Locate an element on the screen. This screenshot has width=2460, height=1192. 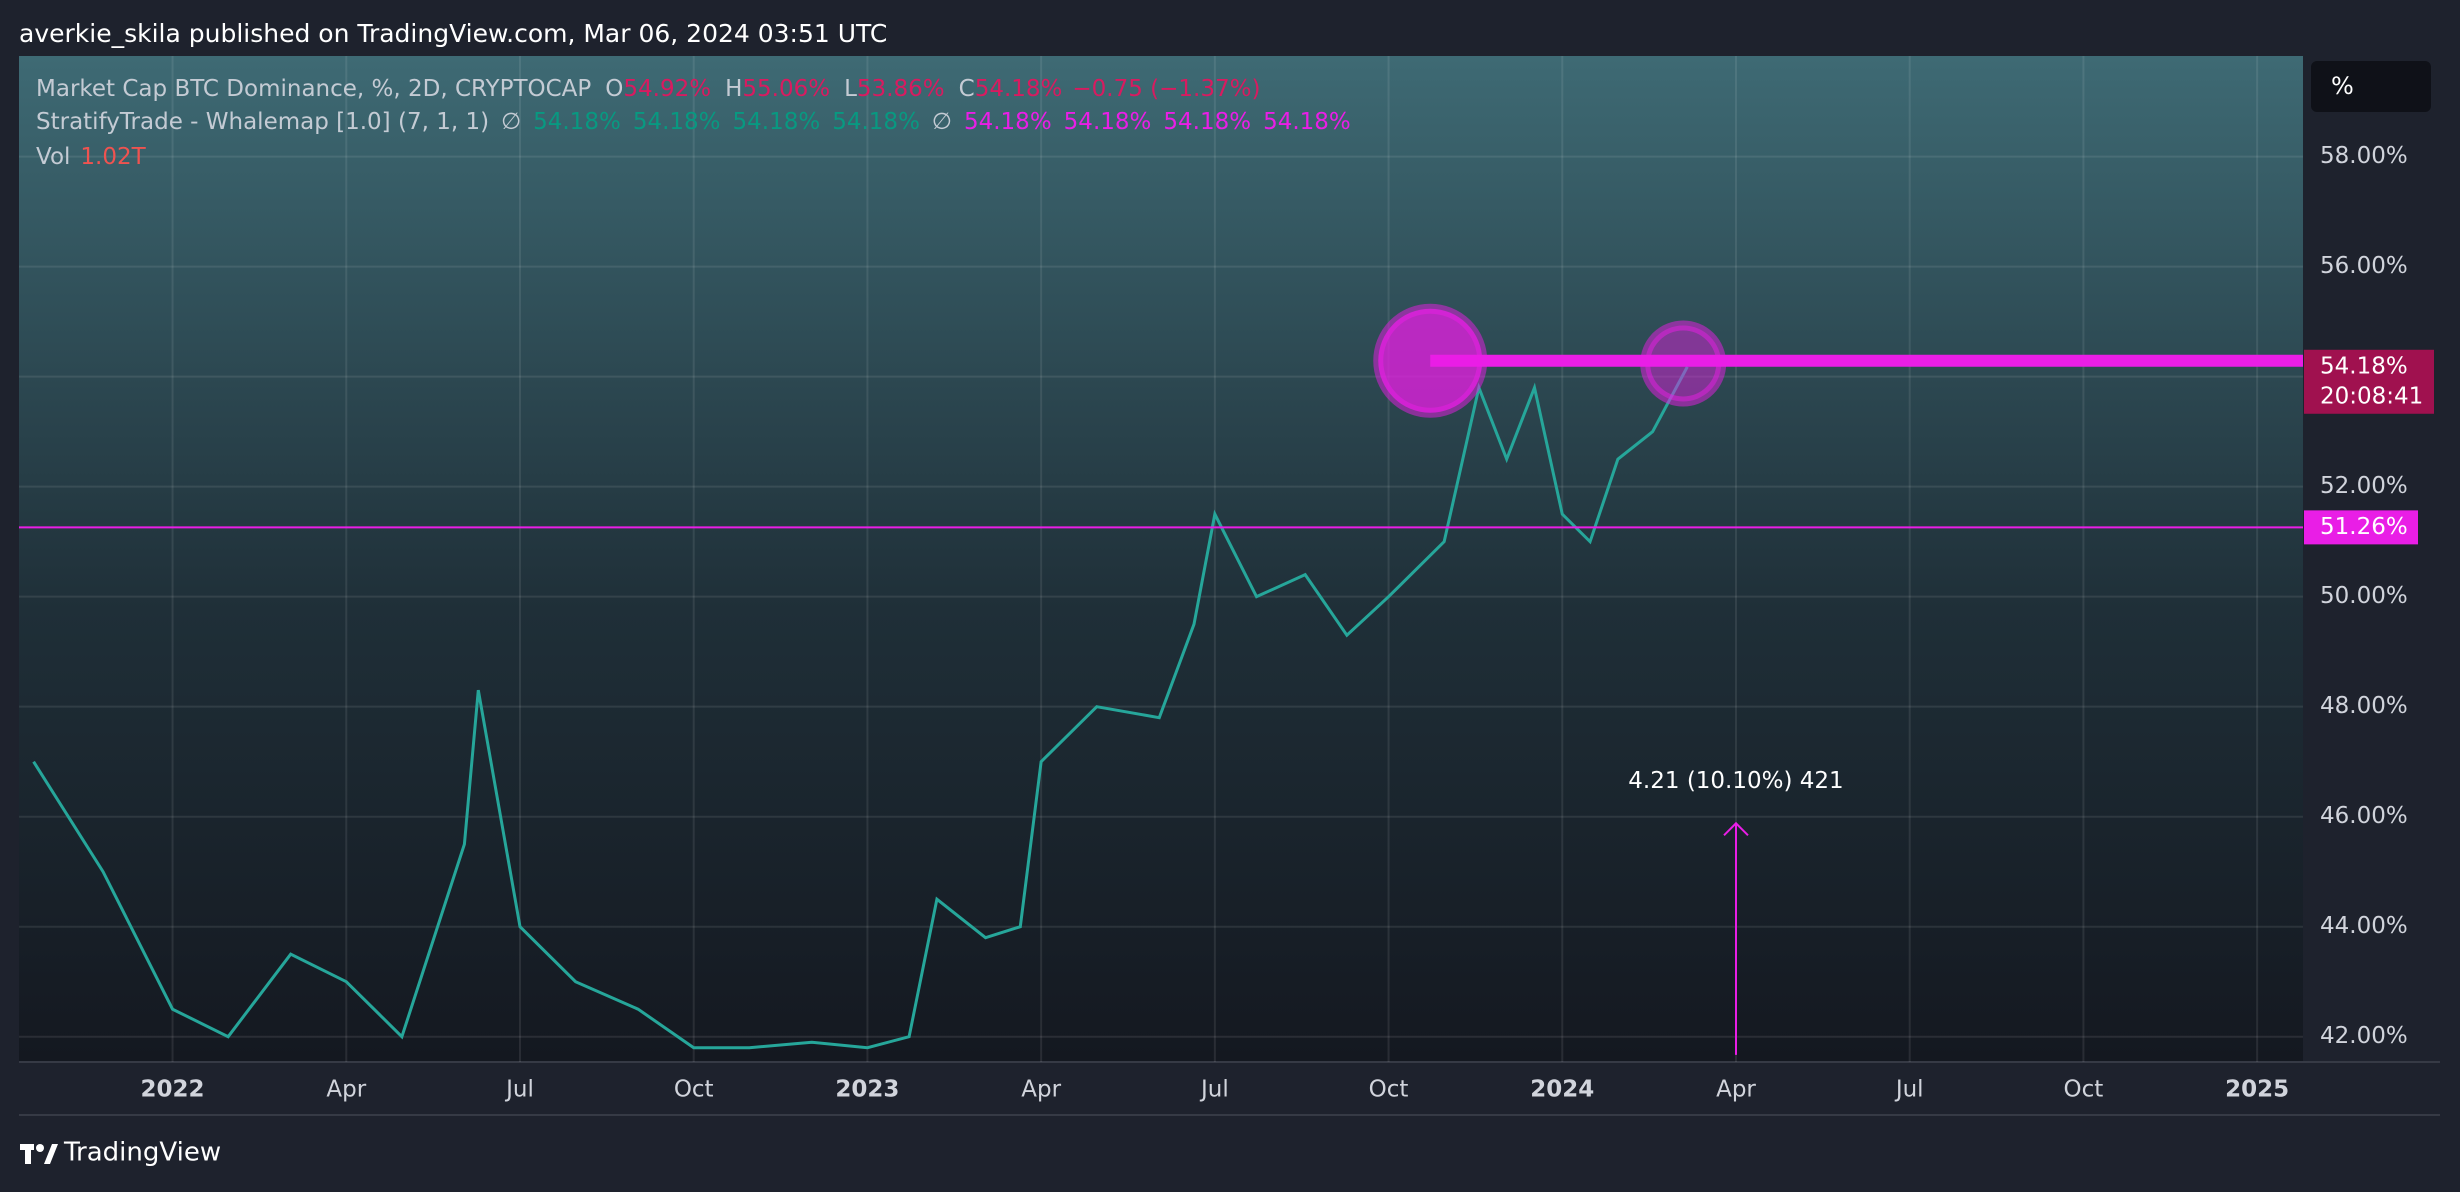
y-tick-label: 46.00% is located at coordinates (2364, 816).